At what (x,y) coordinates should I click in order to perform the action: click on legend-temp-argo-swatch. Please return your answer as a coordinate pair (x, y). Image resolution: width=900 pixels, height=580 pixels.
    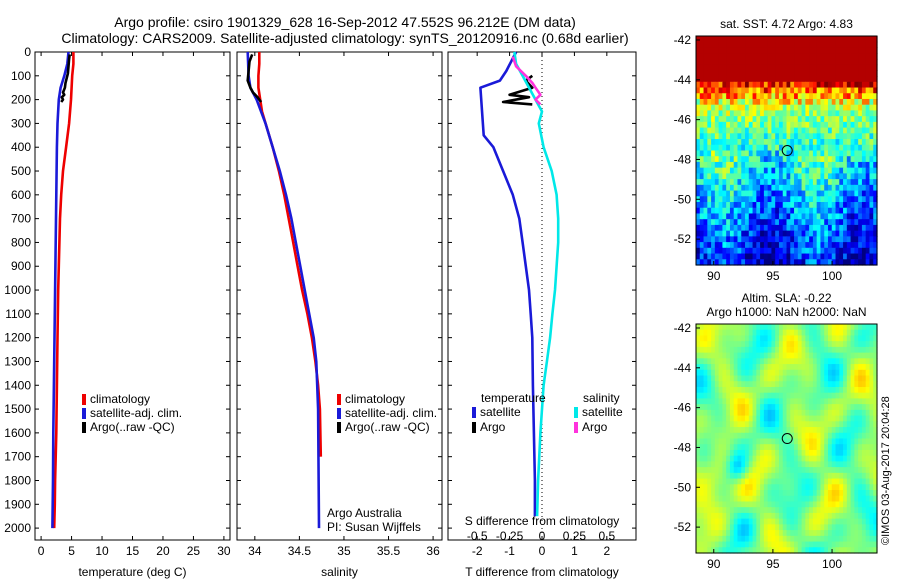
    Looking at the image, I should click on (474, 427).